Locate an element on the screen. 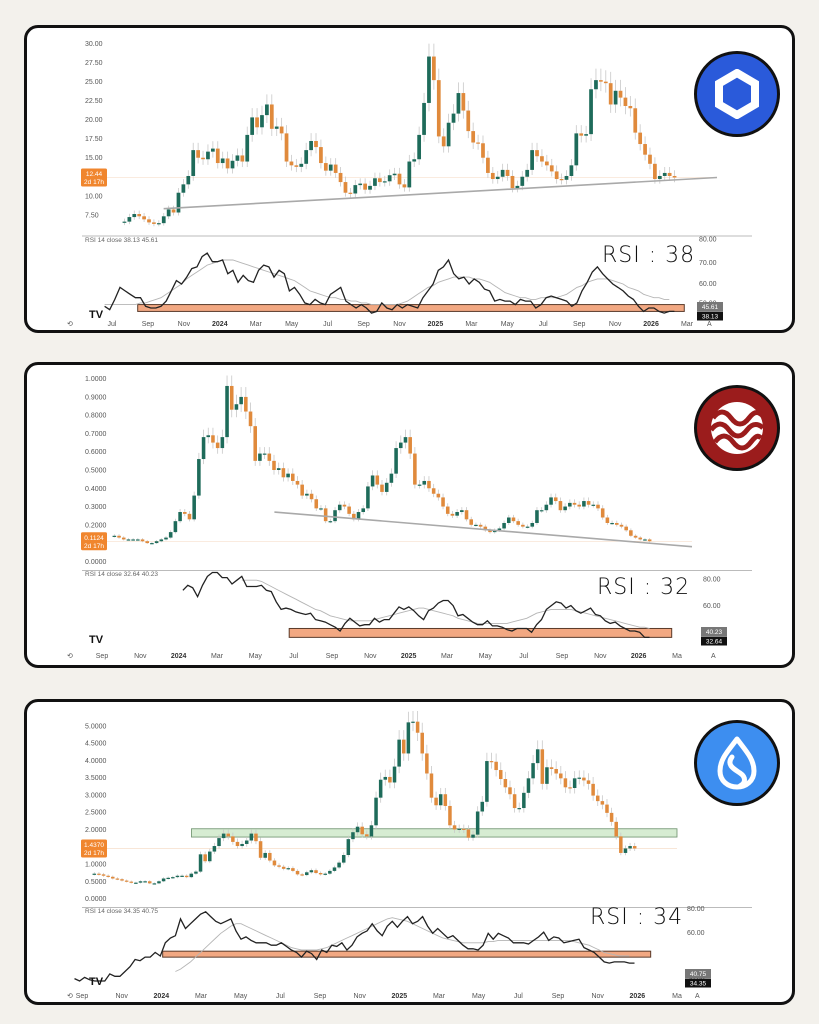 The width and height of the screenshot is (819, 1024). svg-text: 0.3000 is located at coordinates (96, 507).